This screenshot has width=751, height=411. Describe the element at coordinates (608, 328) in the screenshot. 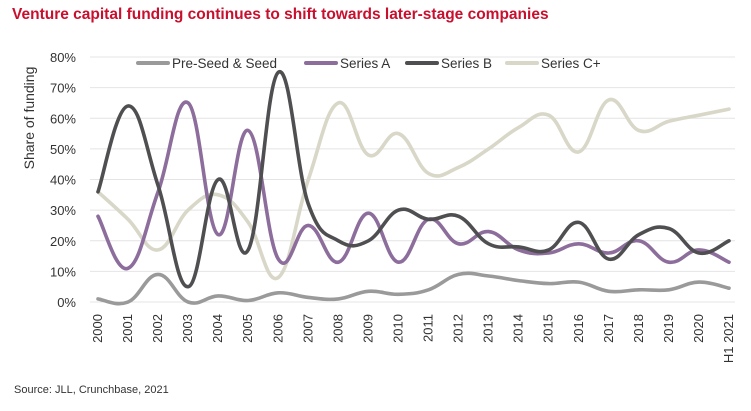

I see `x-tick-label: 2017` at that location.